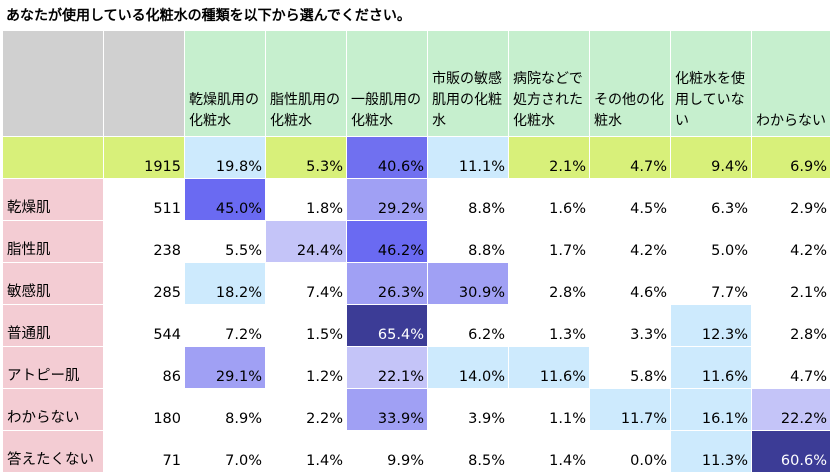 Image resolution: width=832 pixels, height=473 pixels. Describe the element at coordinates (387, 83) in the screenshot. I see `column-header: 一般肌用の化粧水` at that location.